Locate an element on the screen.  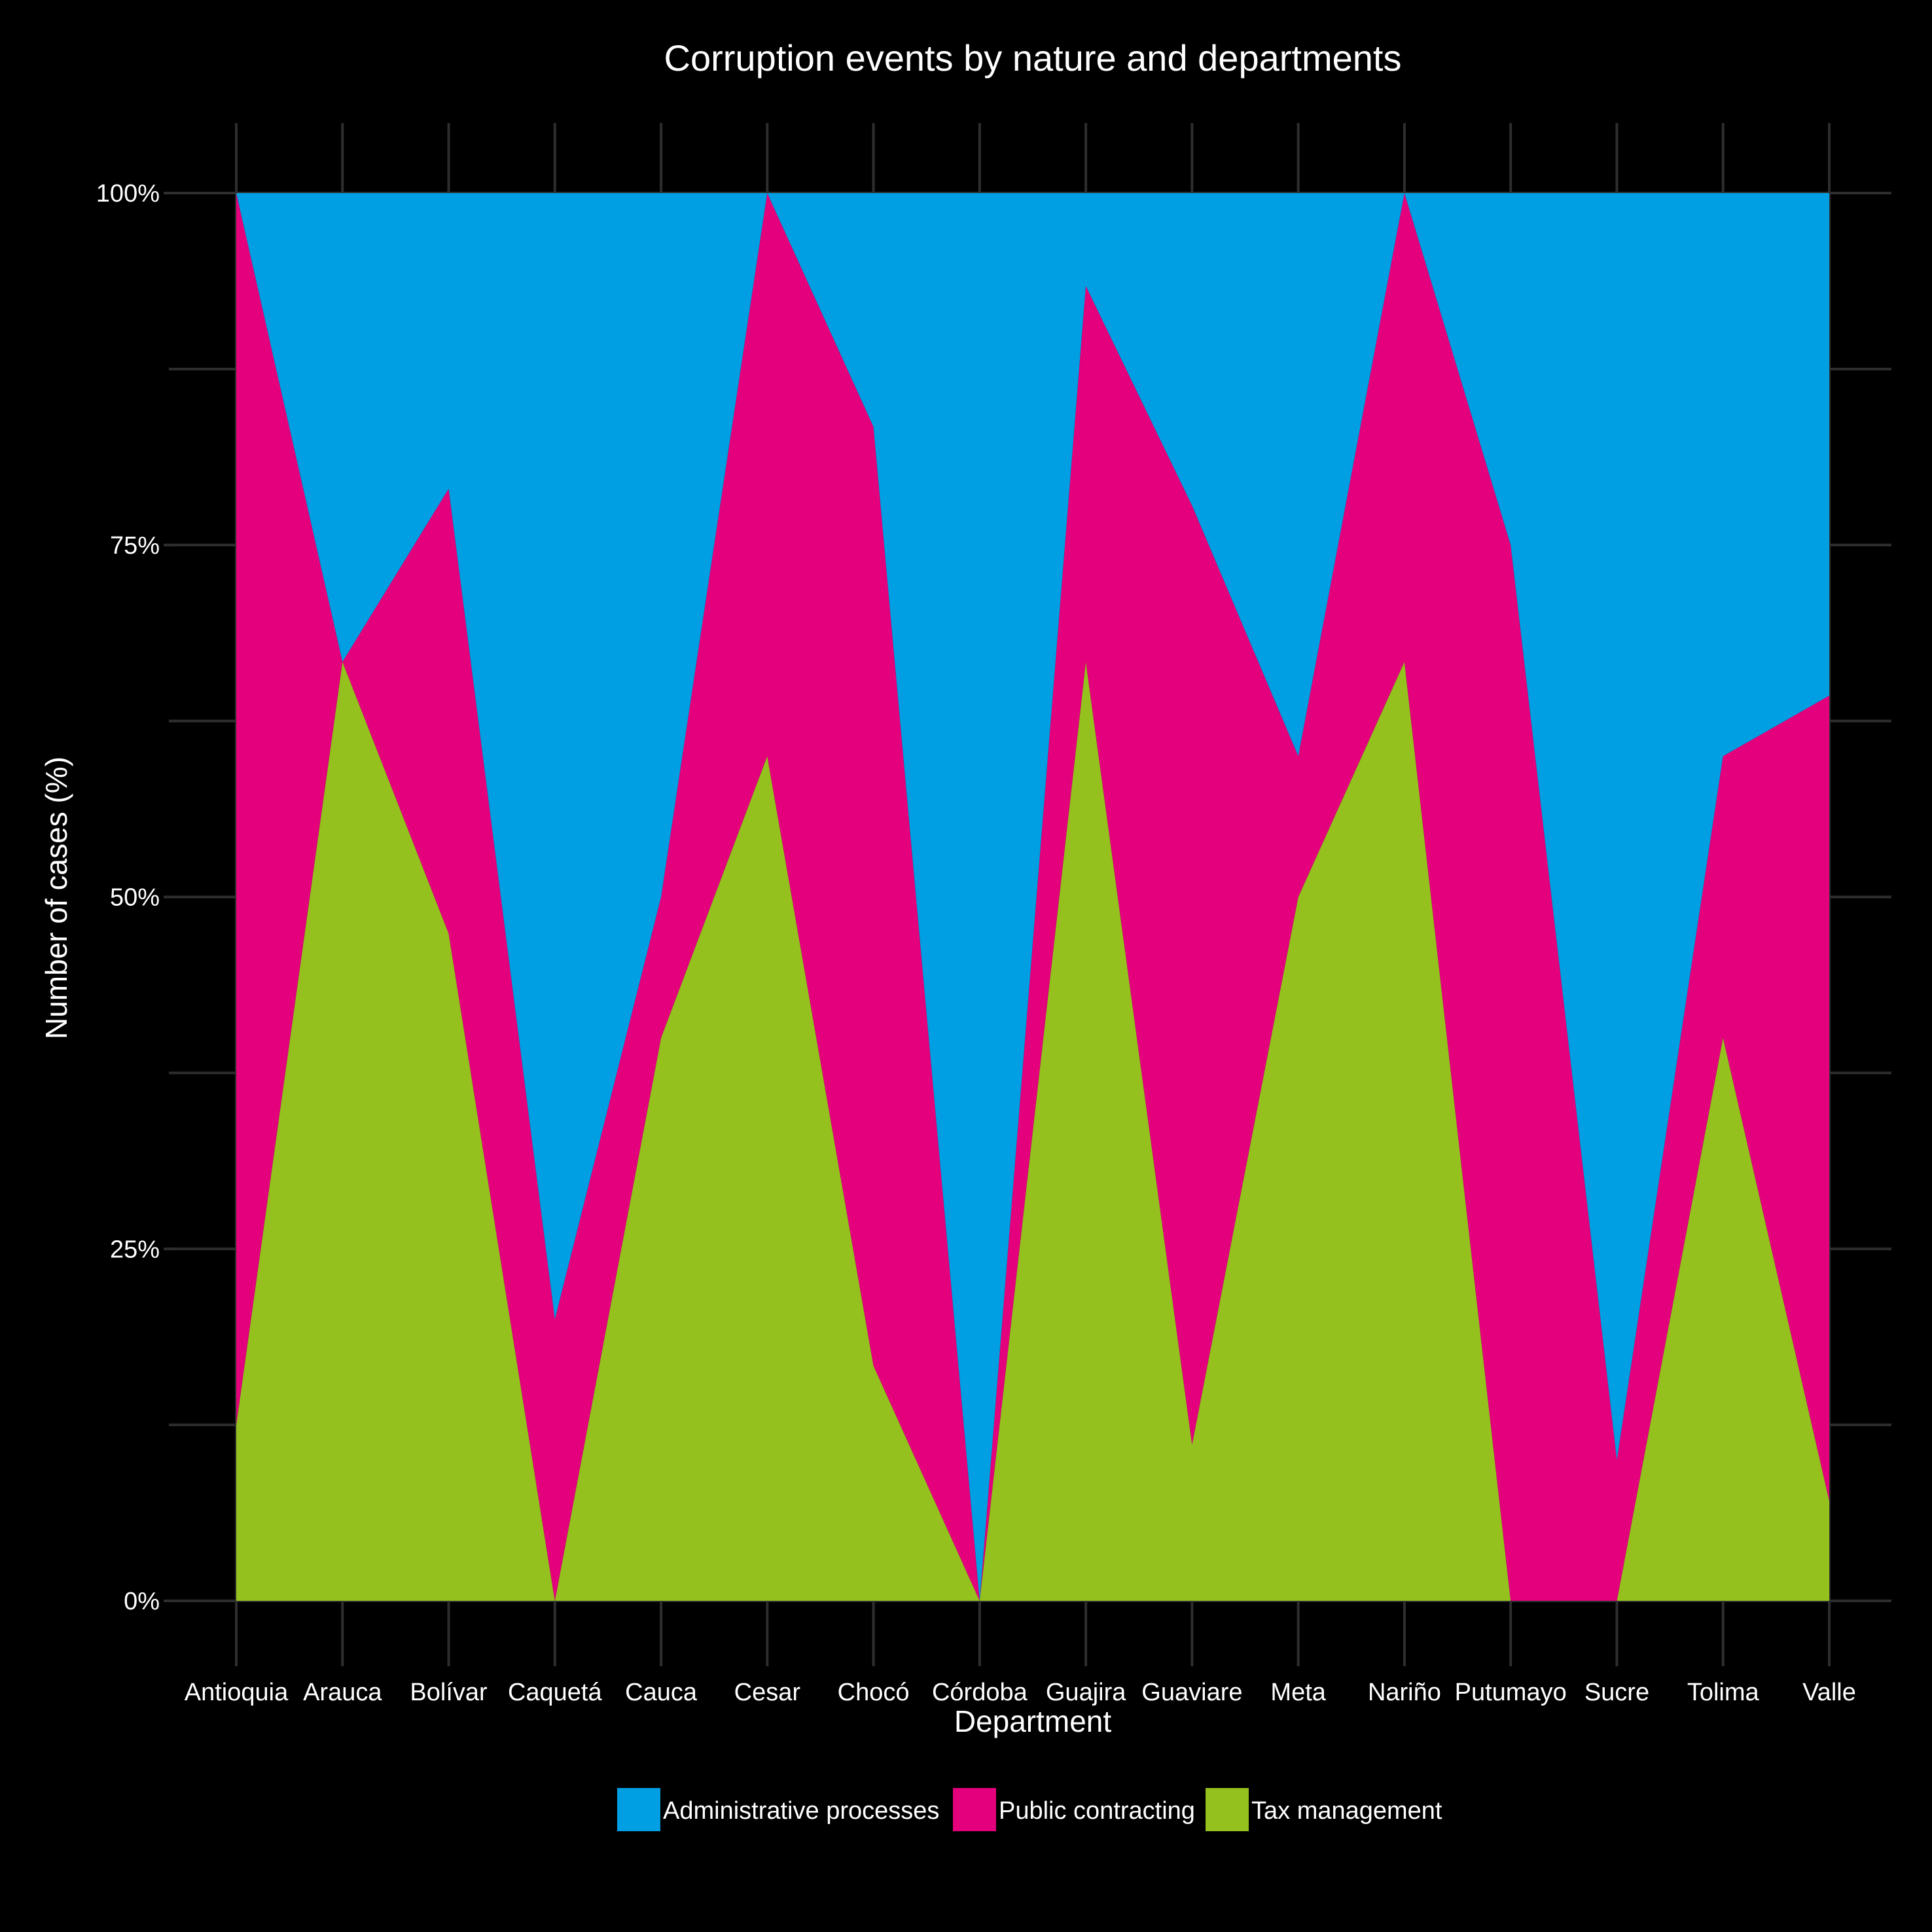
legend-label: Tax management is located at coordinates (1346, 1811).